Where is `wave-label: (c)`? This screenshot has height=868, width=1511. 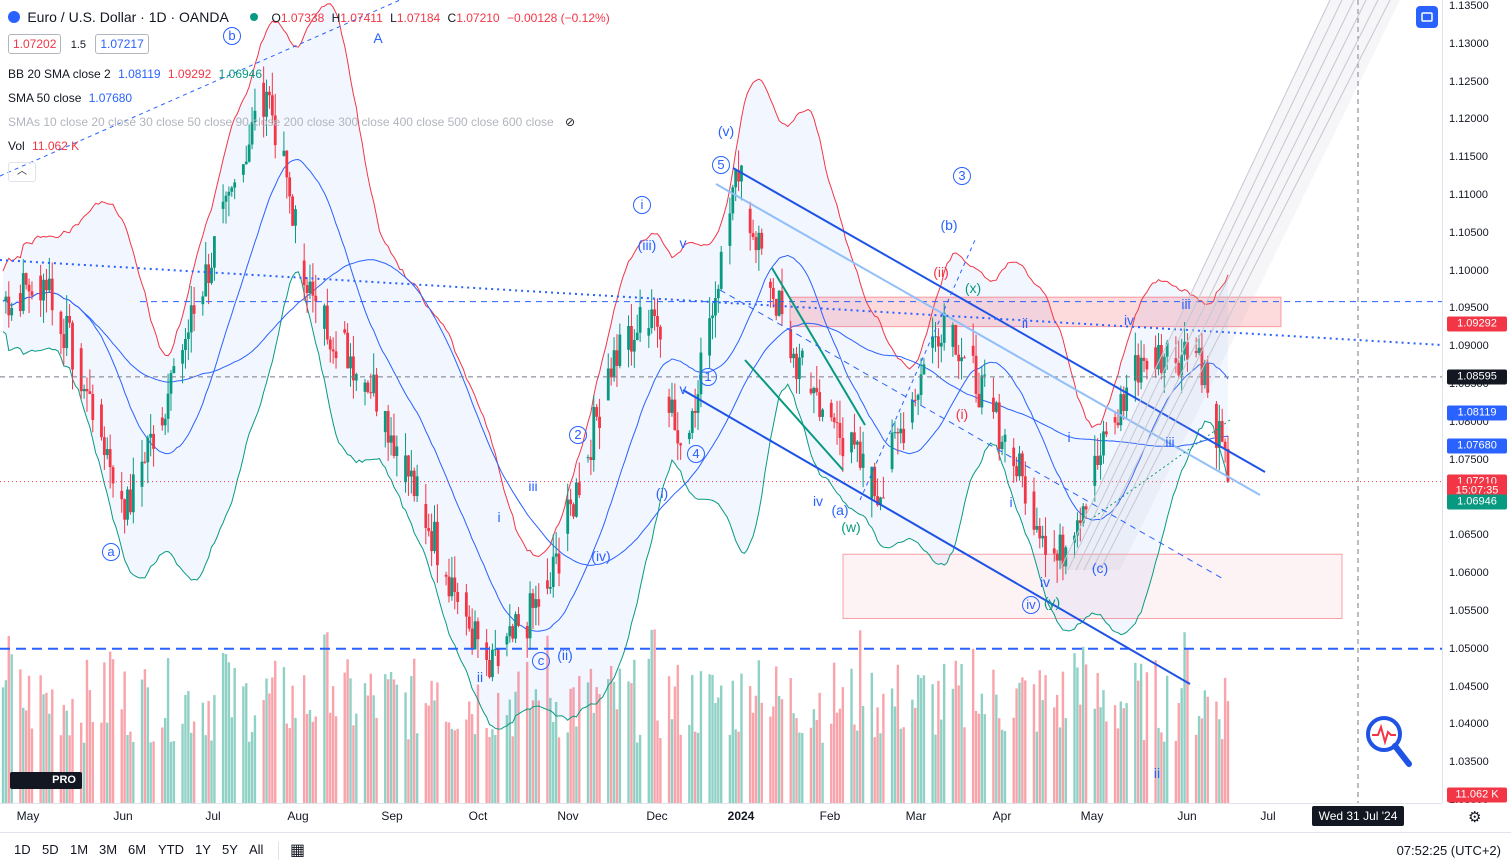 wave-label: (c) is located at coordinates (1100, 568).